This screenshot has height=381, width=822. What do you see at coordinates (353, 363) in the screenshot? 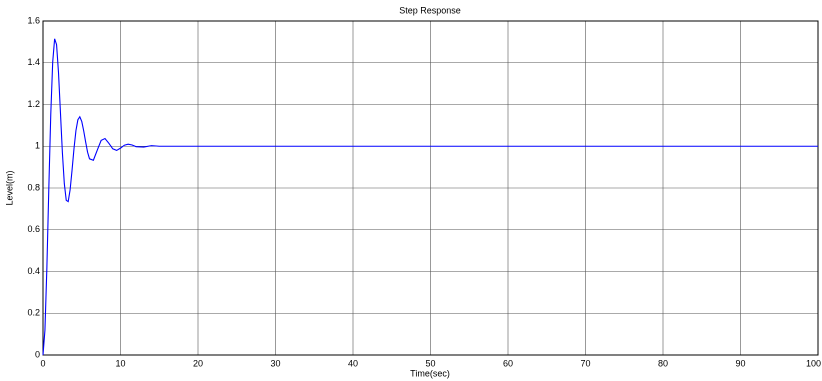
I see `x-tick-label: 40` at bounding box center [353, 363].